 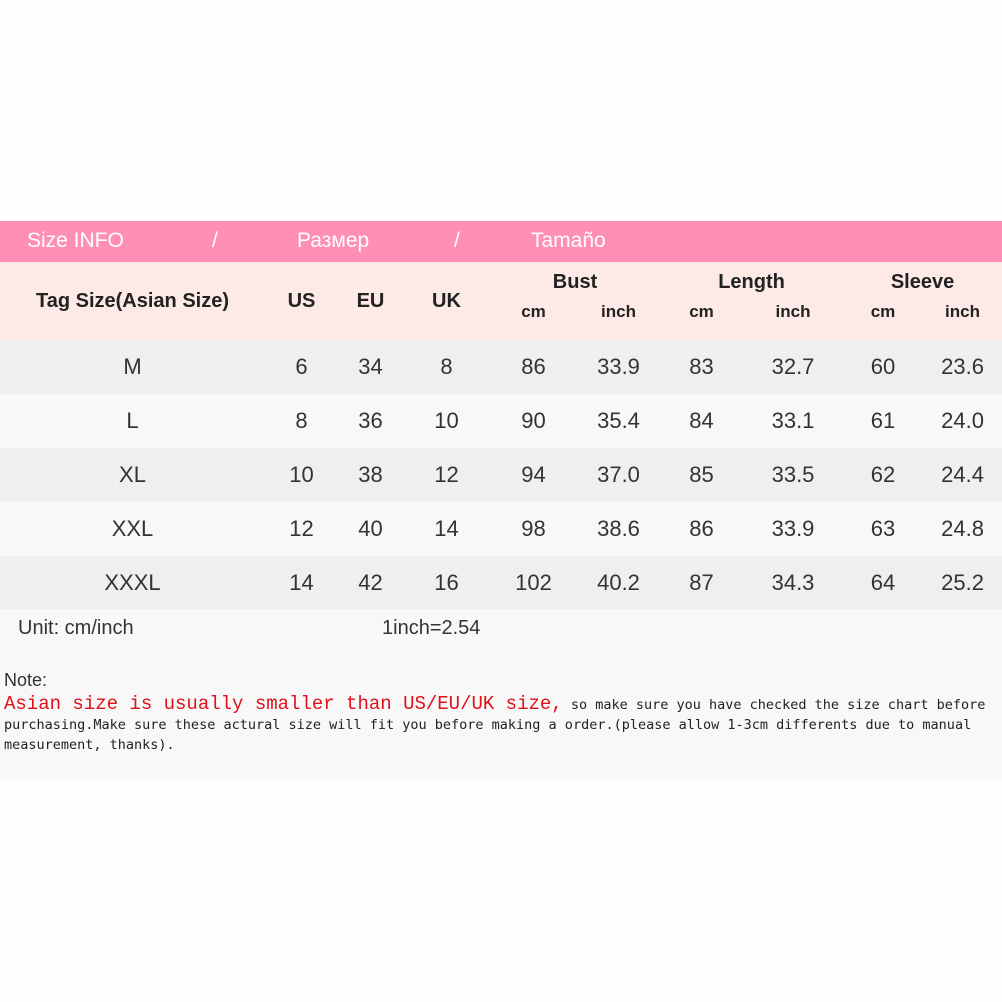 I want to click on header-bust-inch: inch, so click(x=618, y=311).